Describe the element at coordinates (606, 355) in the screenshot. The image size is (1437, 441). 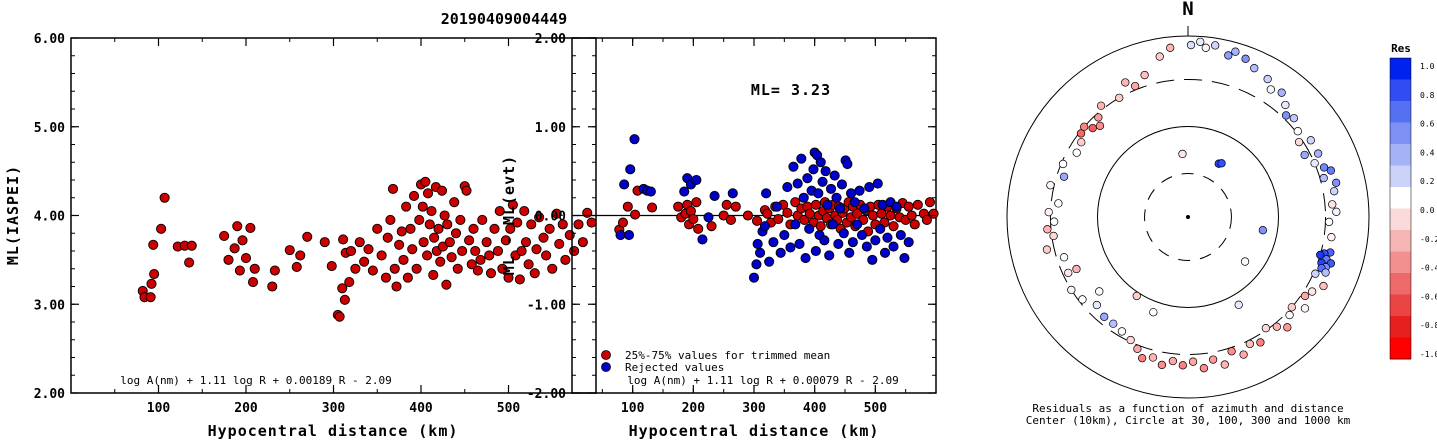
I see `legend-marker-trimmed` at that location.